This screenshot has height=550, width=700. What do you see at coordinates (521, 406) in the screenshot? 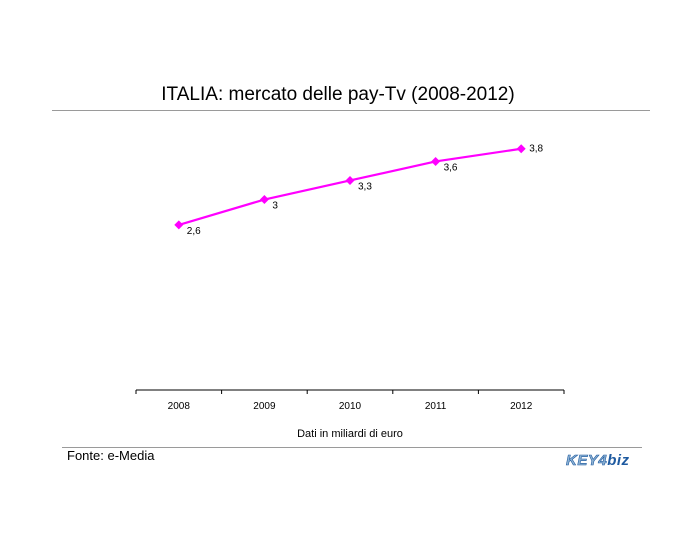
I see `x-tick-label: 2012` at bounding box center [521, 406].